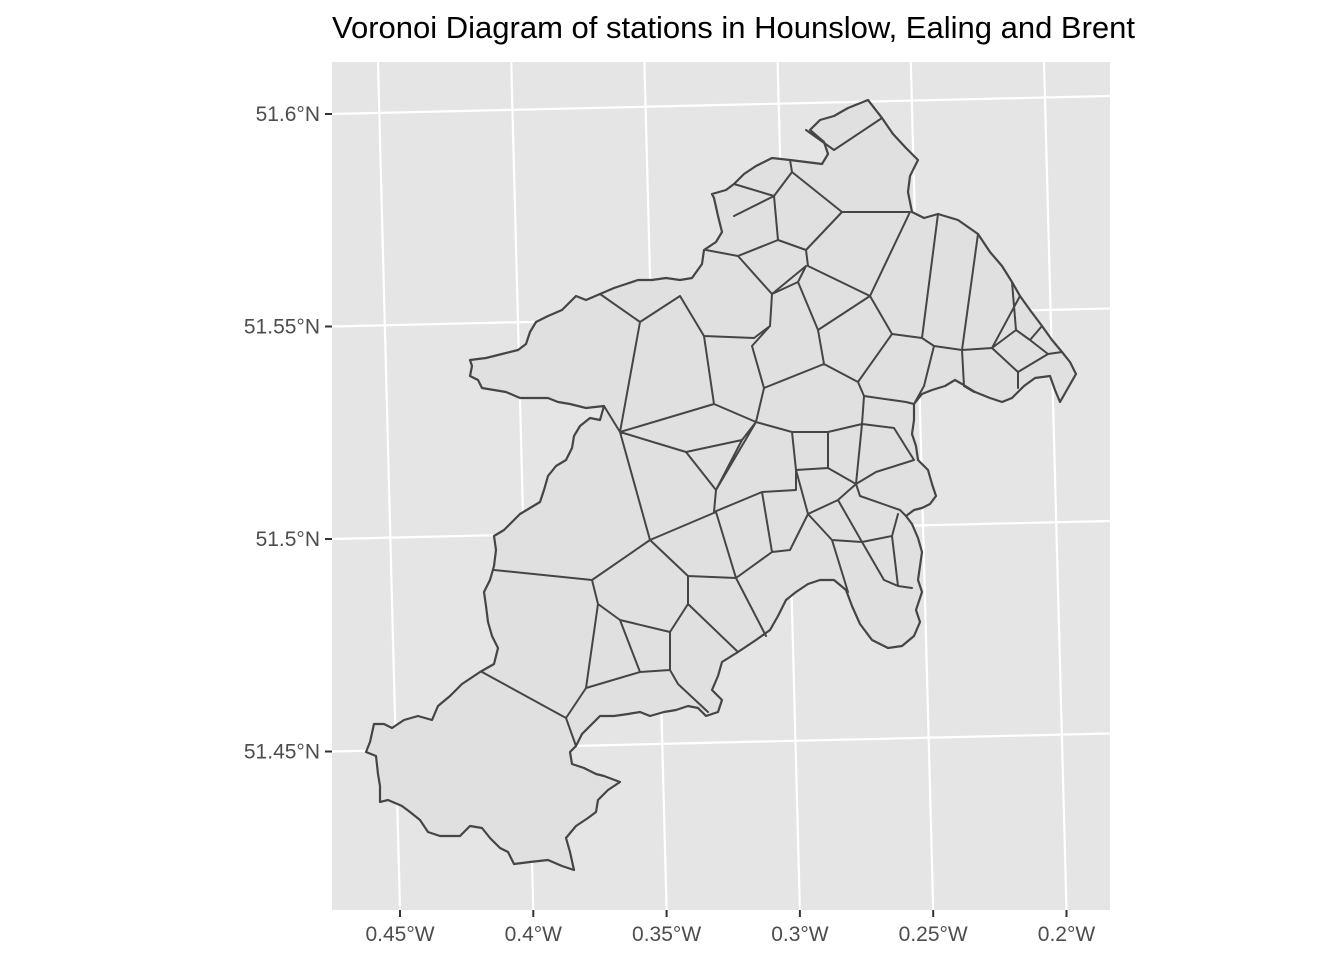 The height and width of the screenshot is (960, 1344). I want to click on y-tick-label: 51.55°N, so click(282, 327).